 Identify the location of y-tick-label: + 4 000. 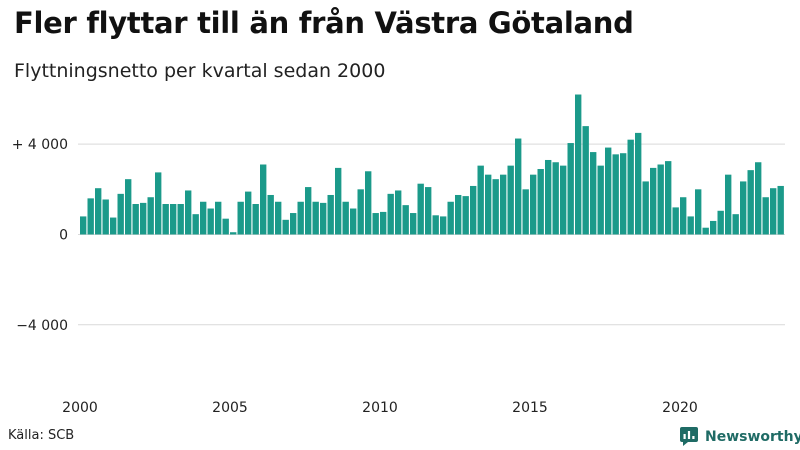
(40, 145).